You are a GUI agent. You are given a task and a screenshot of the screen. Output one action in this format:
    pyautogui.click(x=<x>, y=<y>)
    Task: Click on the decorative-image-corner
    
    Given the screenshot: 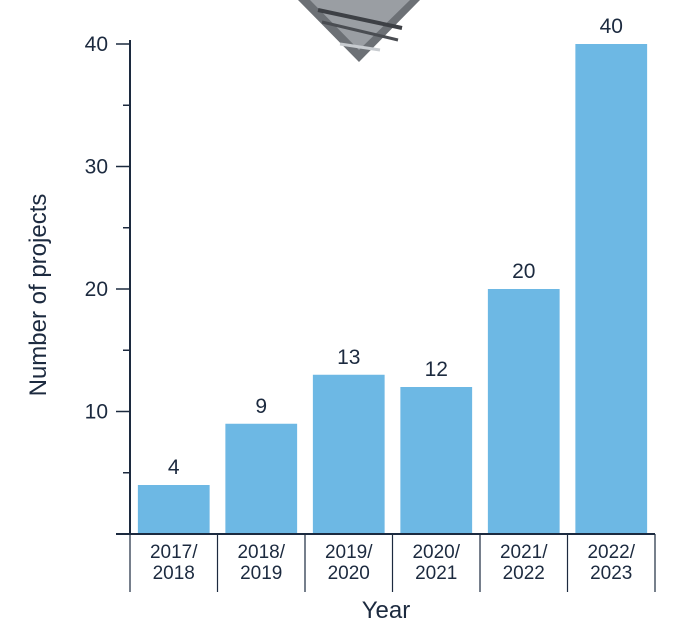 What is the action you would take?
    pyautogui.click(x=359, y=31)
    